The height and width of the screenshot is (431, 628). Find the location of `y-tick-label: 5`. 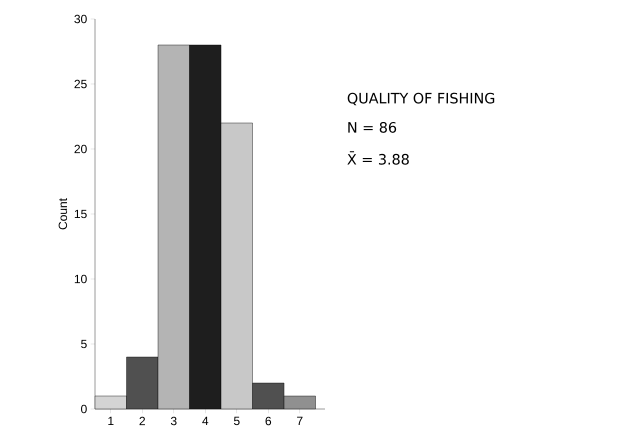

y-tick-label: 5 is located at coordinates (84, 344).